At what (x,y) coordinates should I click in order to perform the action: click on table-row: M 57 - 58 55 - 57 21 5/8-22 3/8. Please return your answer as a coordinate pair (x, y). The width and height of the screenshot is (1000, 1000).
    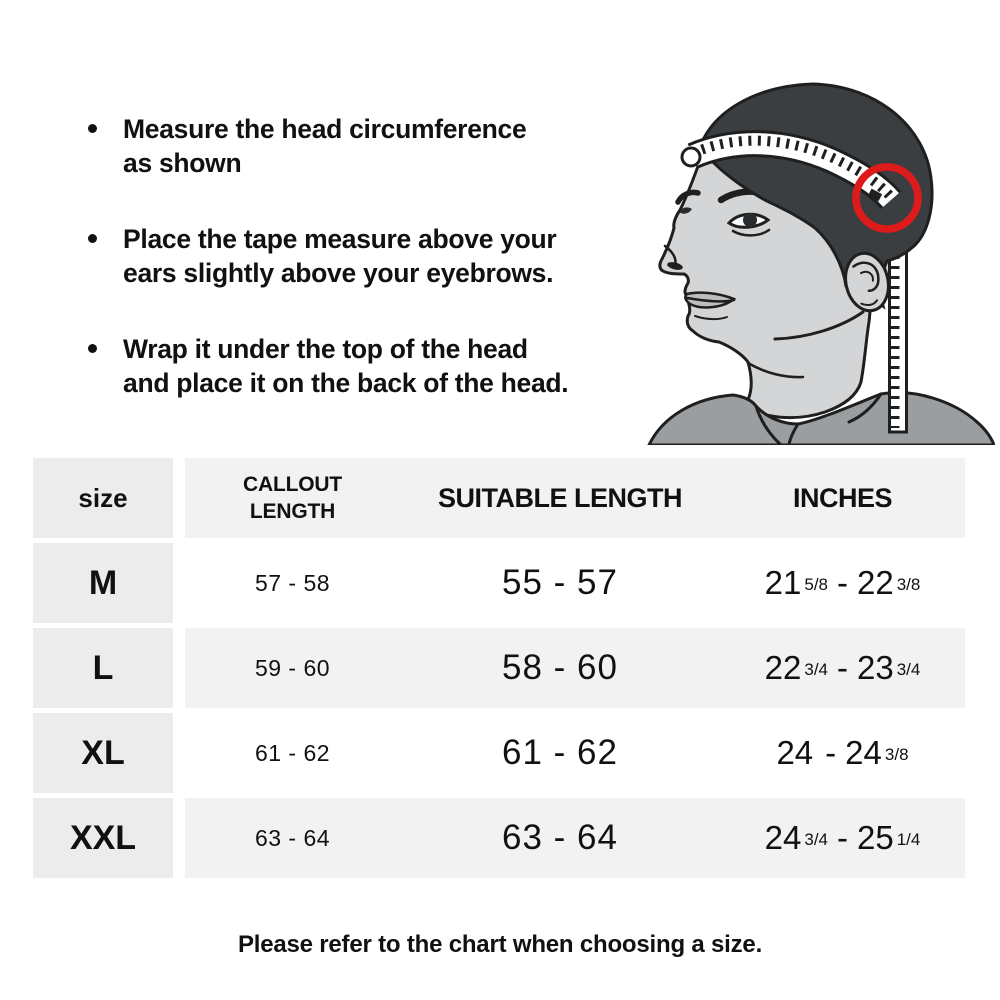
    Looking at the image, I should click on (499, 583).